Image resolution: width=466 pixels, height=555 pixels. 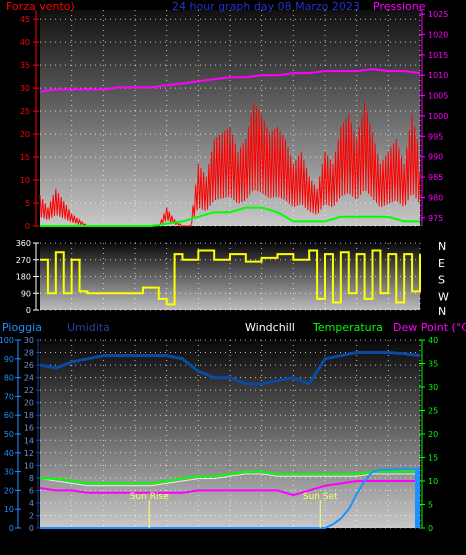 What do you see at coordinates (135, 235) in the screenshot?
I see `top-x-tick-label: 06` at bounding box center [135, 235].